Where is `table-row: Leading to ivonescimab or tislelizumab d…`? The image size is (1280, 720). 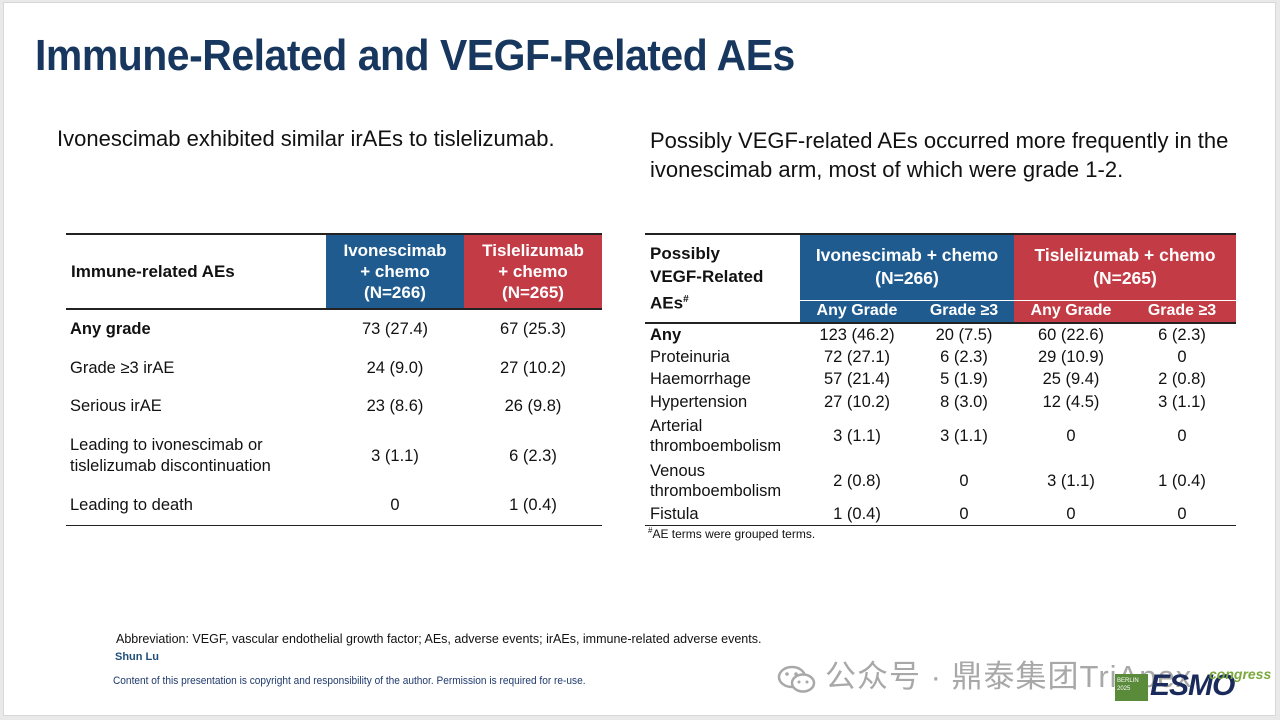 table-row: Leading to ivonescimab or tislelizumab d… is located at coordinates (334, 456).